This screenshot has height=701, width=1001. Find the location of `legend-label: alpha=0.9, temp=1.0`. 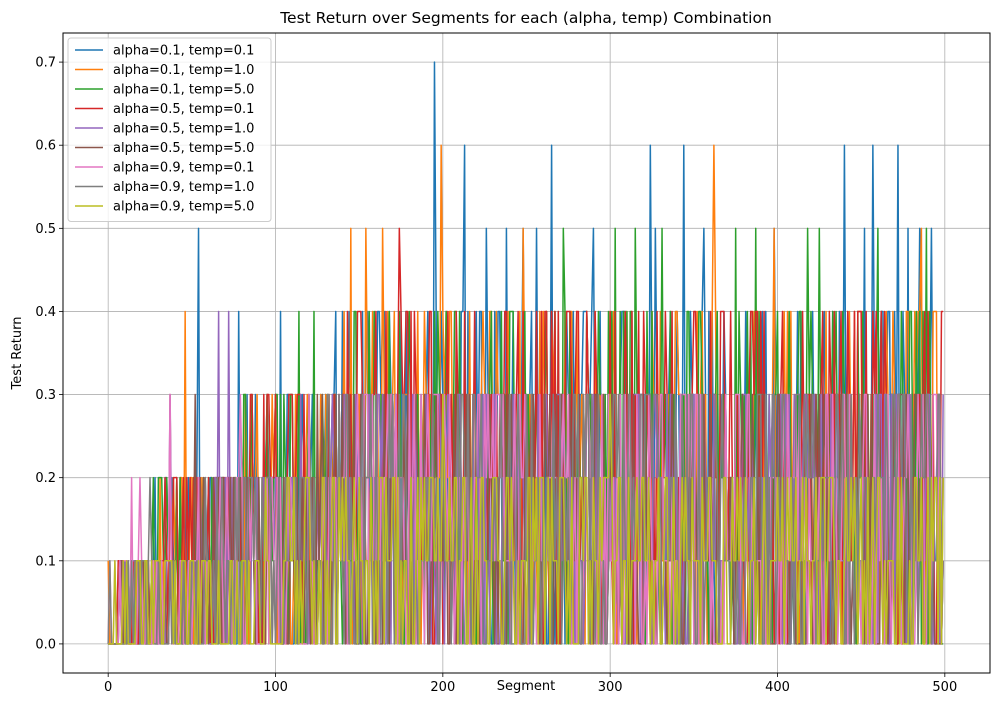

legend-label: alpha=0.9, temp=1.0 is located at coordinates (183, 187).